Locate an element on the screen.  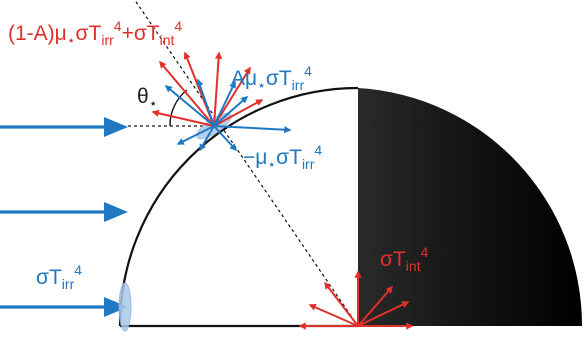
reflection-fan is located at coordinates (228, 115).